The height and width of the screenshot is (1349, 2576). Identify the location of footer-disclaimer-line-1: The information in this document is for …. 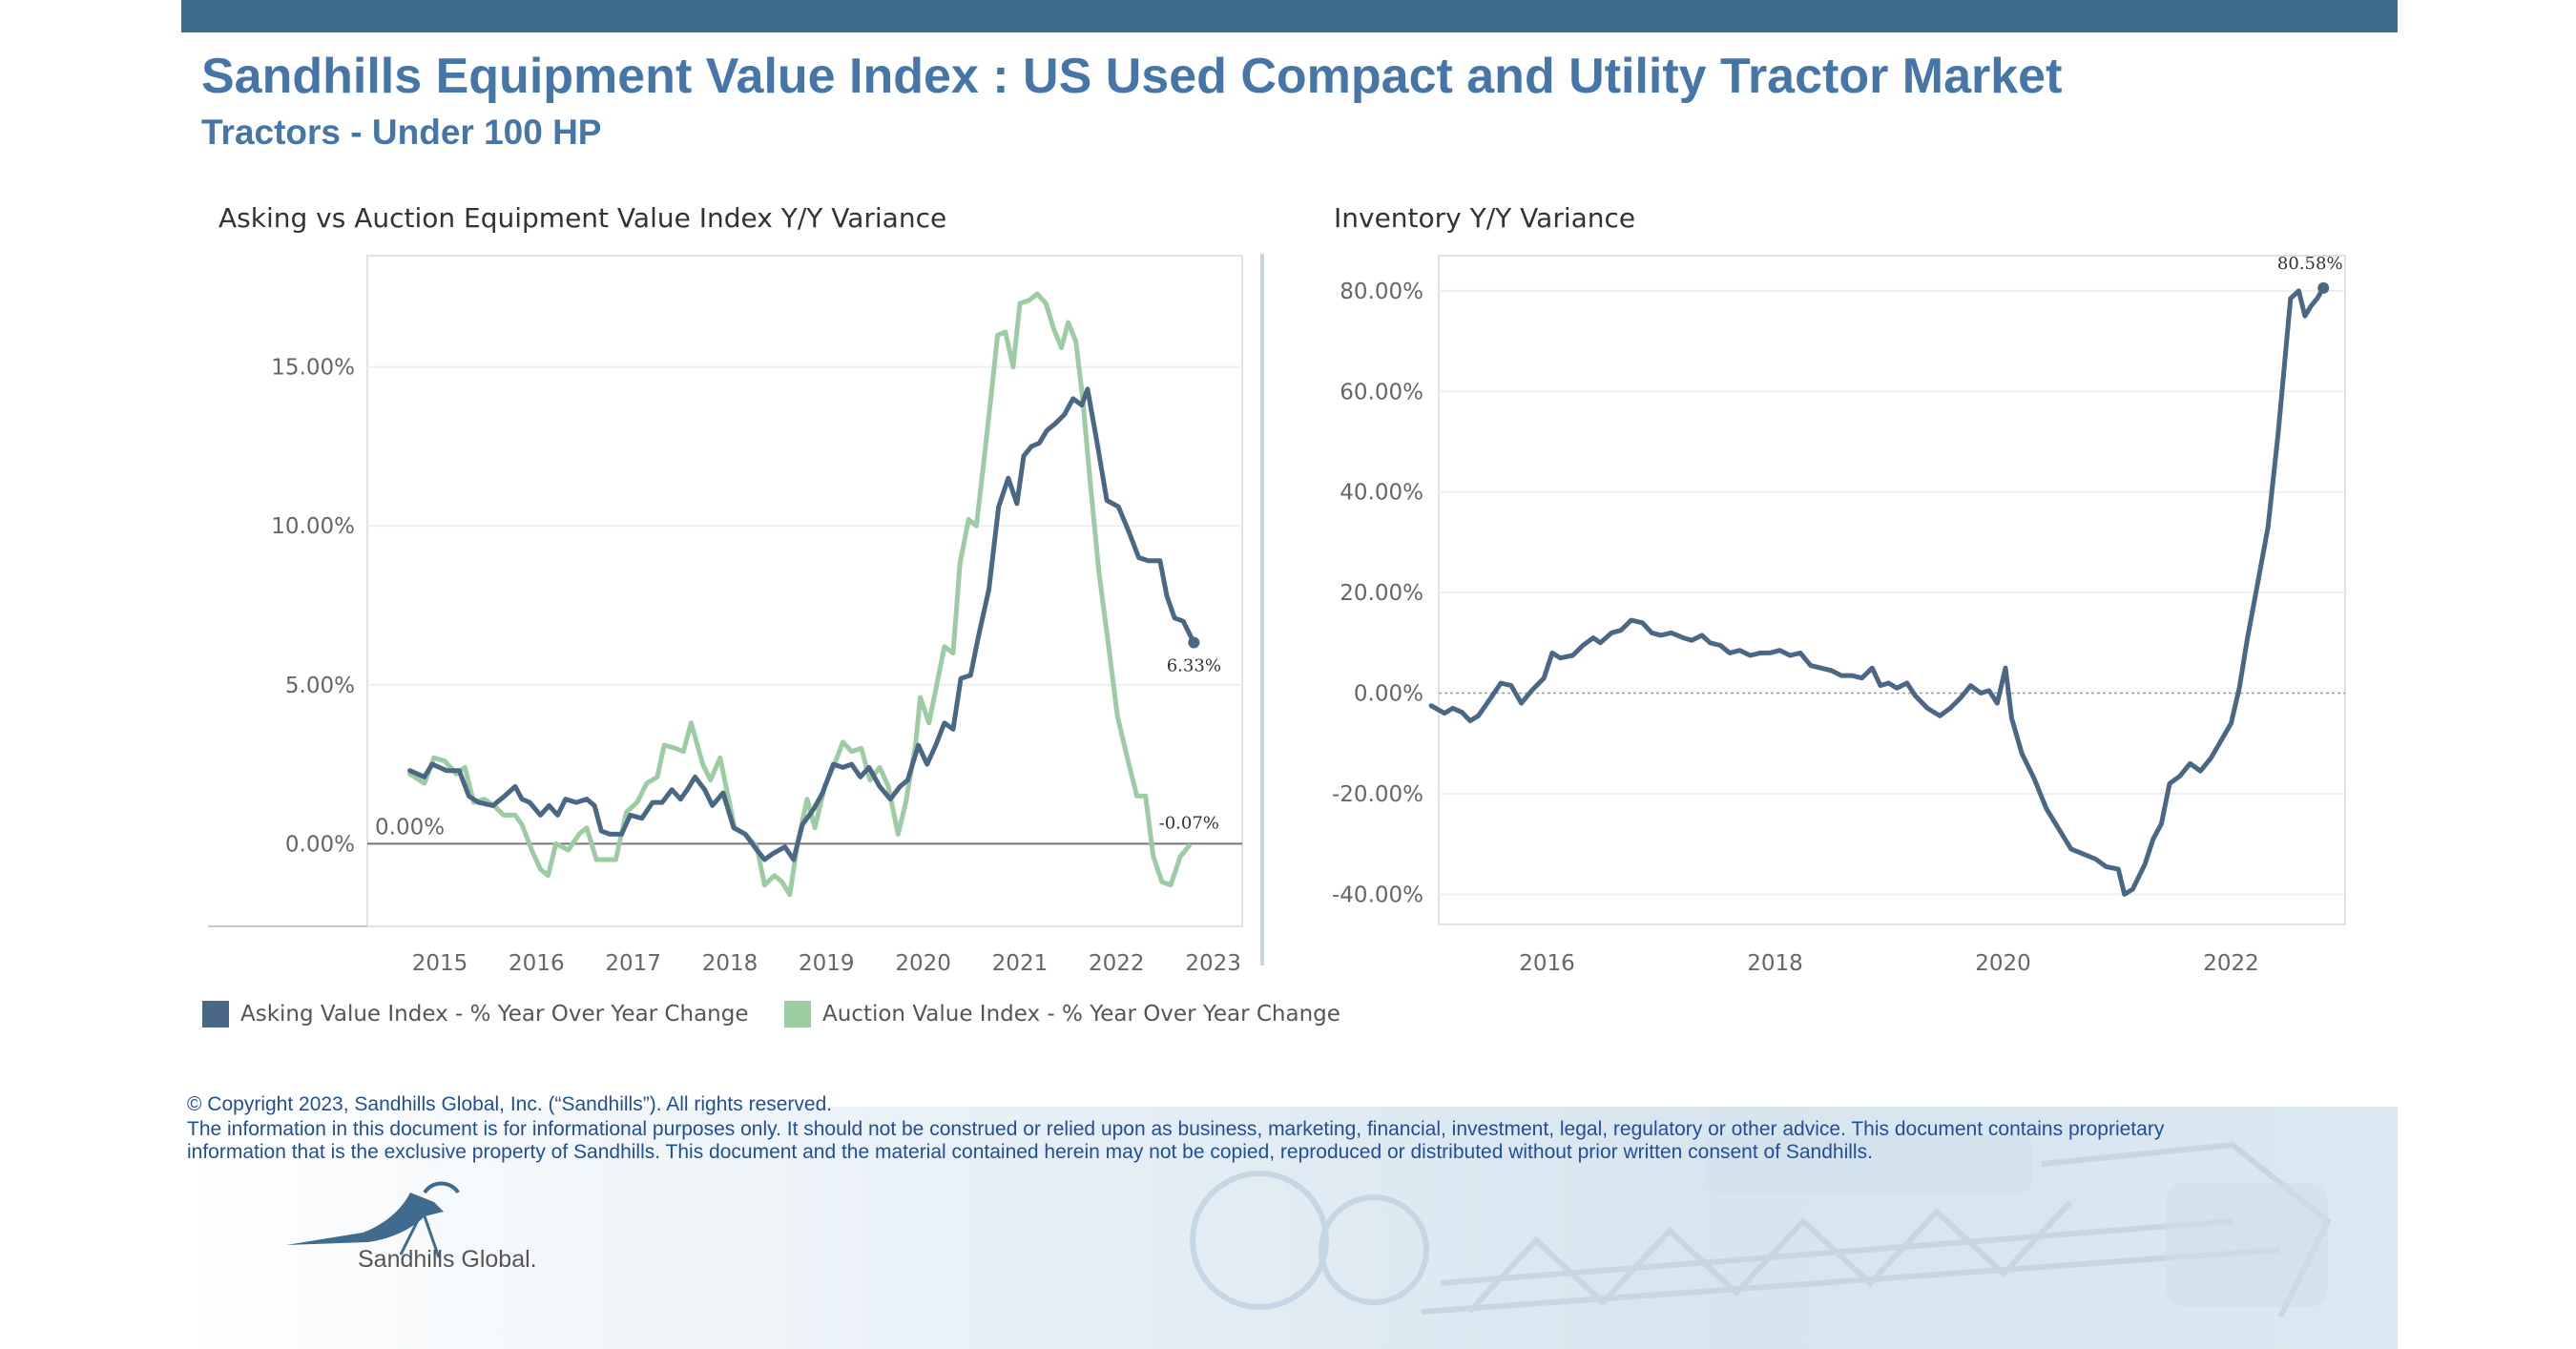
(1176, 1129).